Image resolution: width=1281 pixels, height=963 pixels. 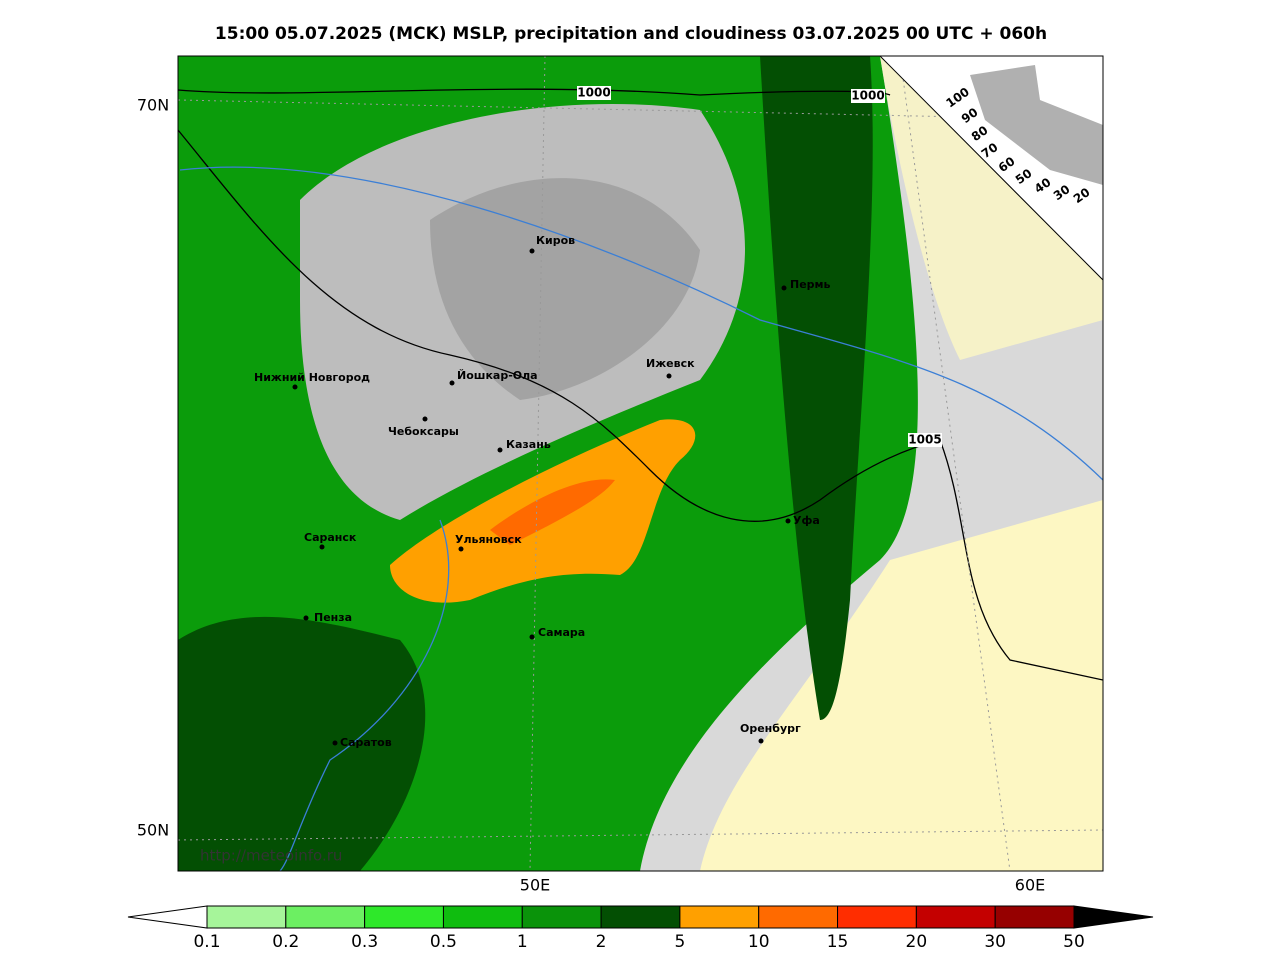 What do you see at coordinates (679, 942) in the screenshot?
I see `colorbar-tick-label: 5` at bounding box center [679, 942].